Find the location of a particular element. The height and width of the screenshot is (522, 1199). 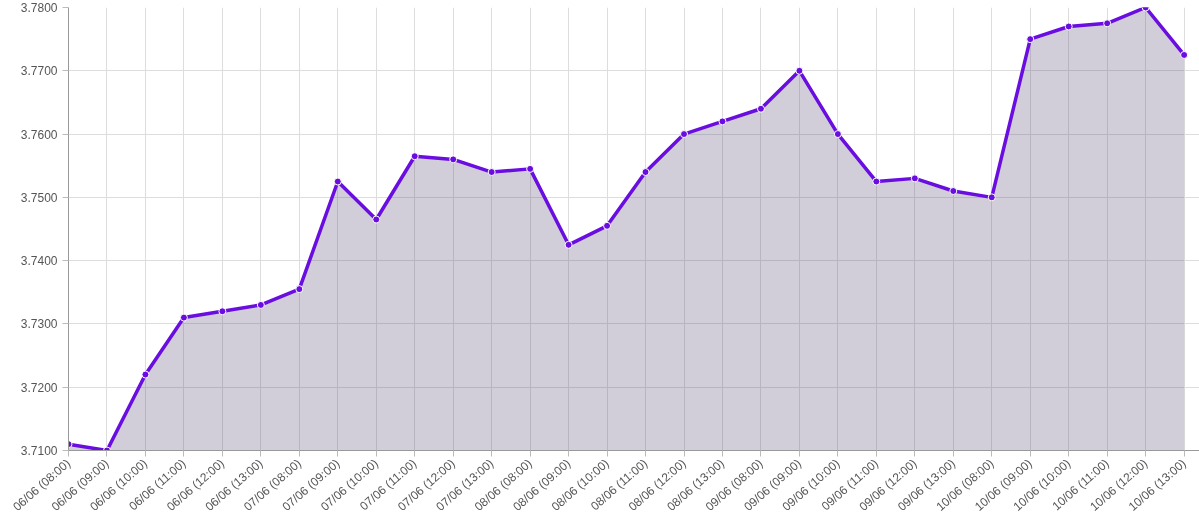

y-tick-label: 3.7200 is located at coordinates (39, 387).